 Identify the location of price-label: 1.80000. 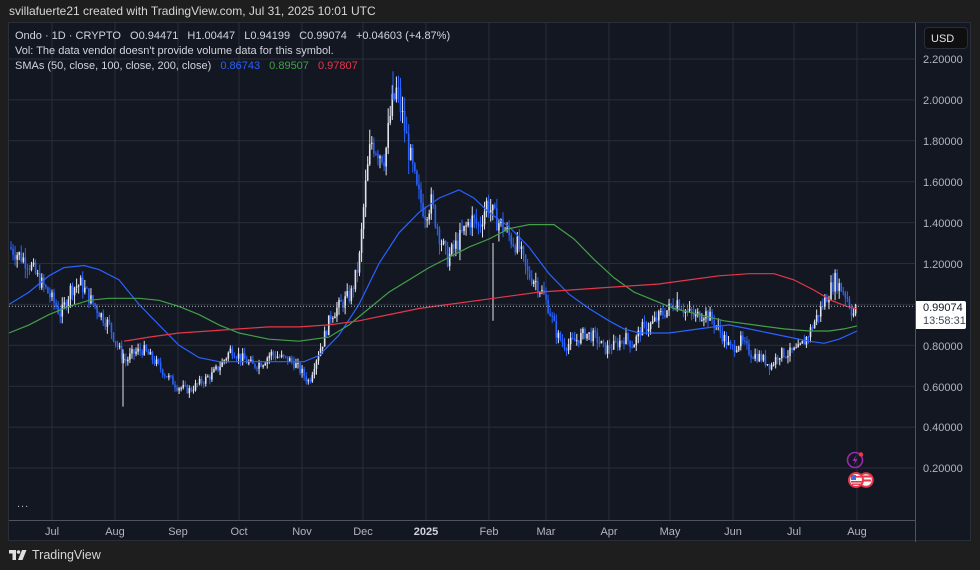
(943, 142).